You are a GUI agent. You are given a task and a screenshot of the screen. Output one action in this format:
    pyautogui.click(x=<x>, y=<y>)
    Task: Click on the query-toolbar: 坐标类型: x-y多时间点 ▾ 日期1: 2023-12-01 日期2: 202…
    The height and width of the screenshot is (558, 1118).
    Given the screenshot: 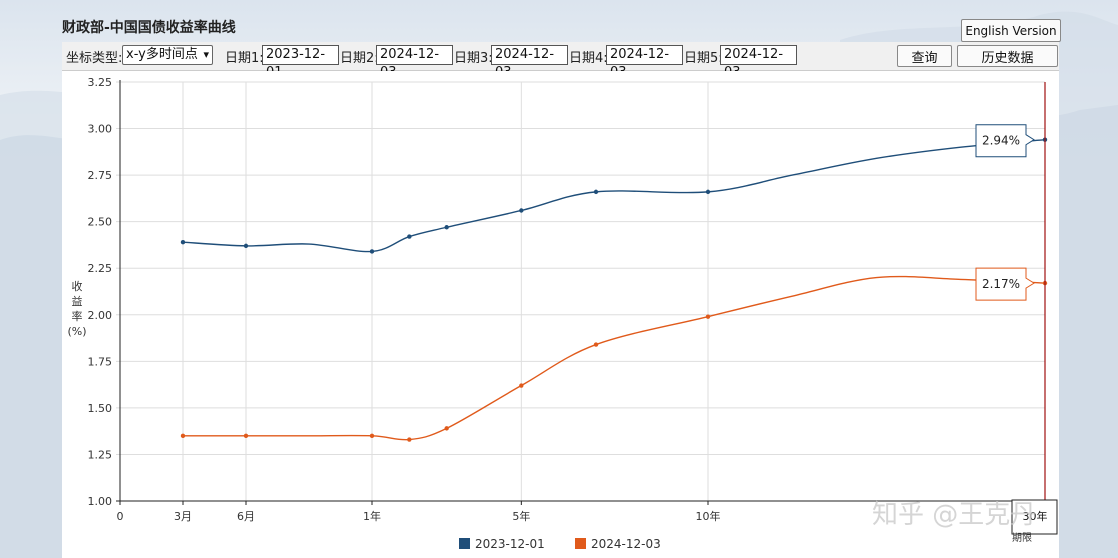 What is the action you would take?
    pyautogui.click(x=560, y=61)
    